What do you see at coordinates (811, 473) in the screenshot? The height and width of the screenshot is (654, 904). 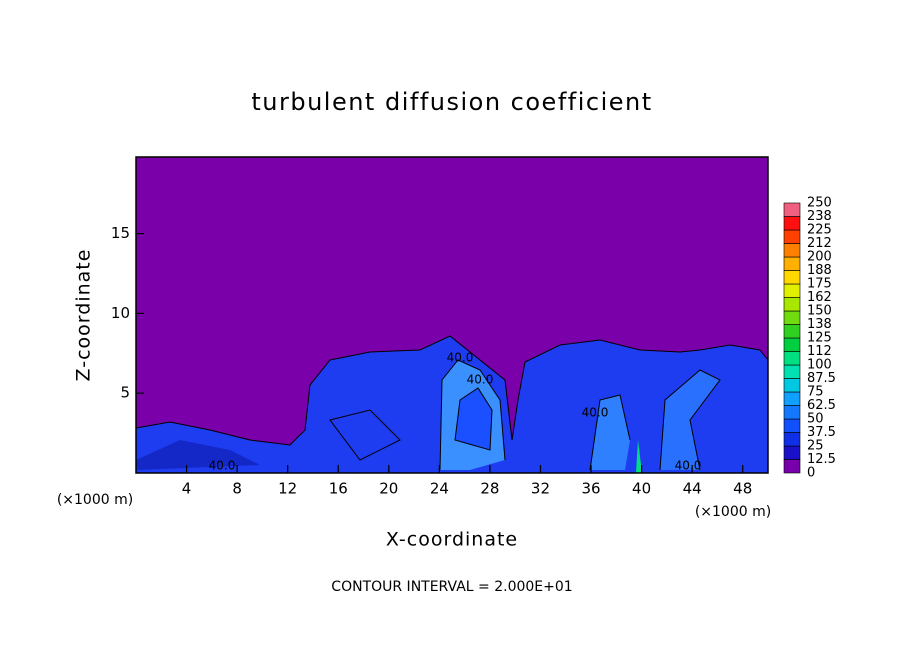 I see `colorbar-label: 0` at bounding box center [811, 473].